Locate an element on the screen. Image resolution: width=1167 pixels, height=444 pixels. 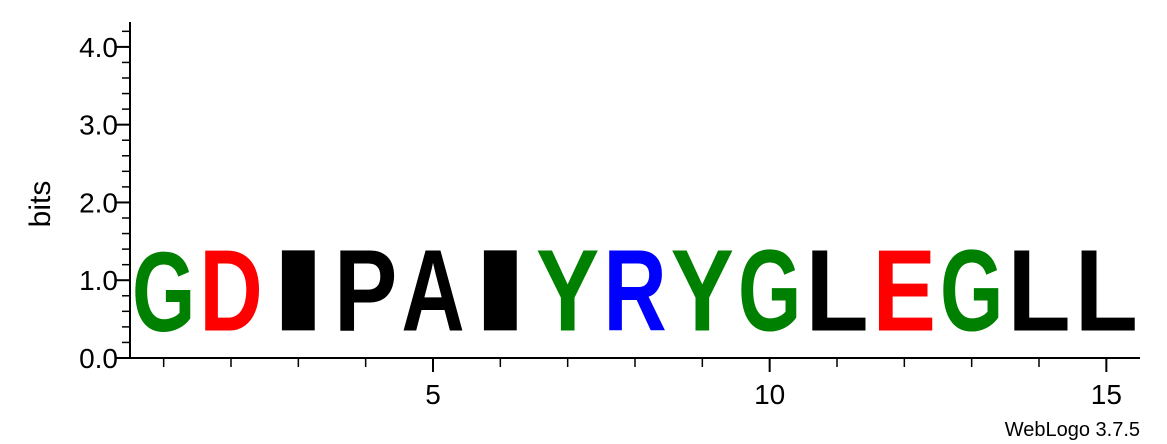
y-tick-label: 1.0 is located at coordinates (98, 280).